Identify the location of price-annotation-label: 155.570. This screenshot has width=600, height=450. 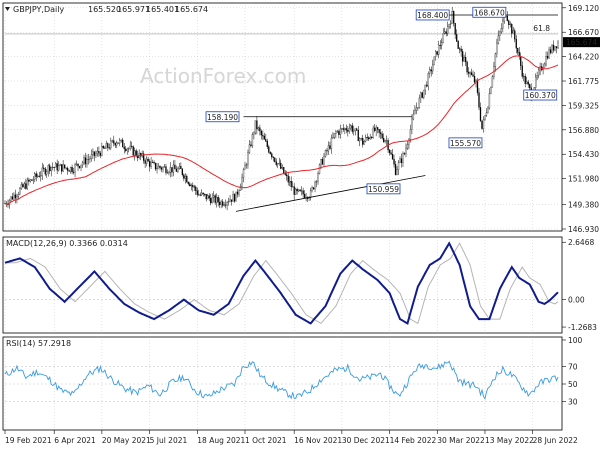
(465, 143).